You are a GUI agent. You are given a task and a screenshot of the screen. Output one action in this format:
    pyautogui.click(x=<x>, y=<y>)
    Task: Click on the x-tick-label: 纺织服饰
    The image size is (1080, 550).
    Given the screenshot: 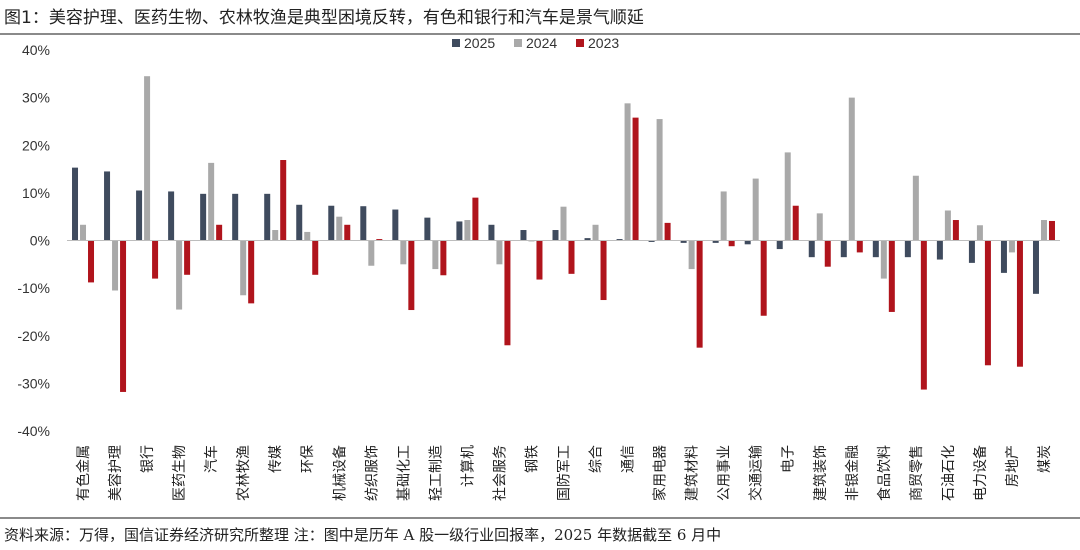 What is the action you would take?
    pyautogui.click(x=372, y=473)
    